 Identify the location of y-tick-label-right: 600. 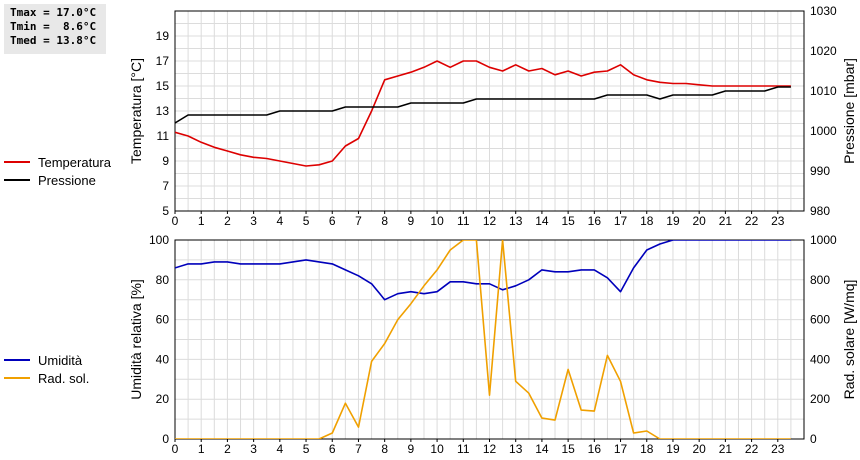
(820, 320).